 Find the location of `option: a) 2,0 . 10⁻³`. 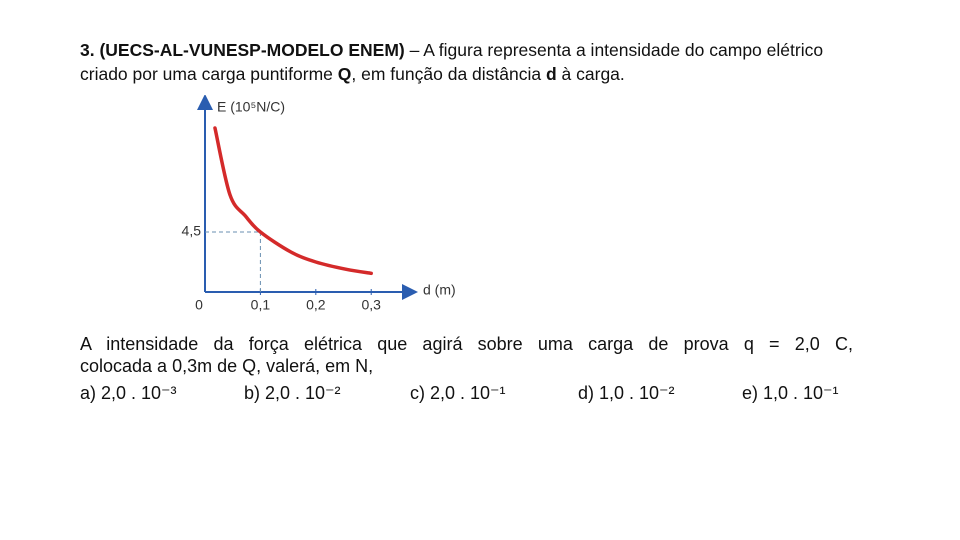

option: a) 2,0 . 10⁻³ is located at coordinates (128, 393).